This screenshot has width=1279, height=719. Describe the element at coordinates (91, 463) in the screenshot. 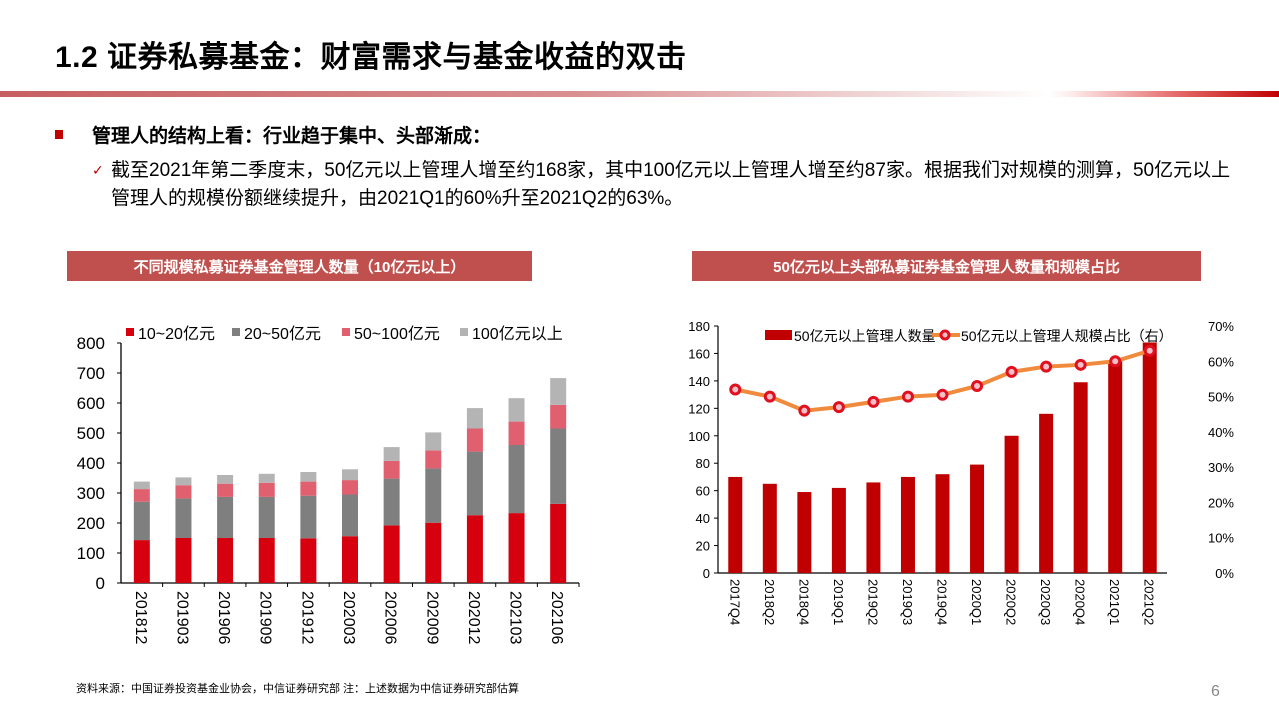

I see `chart1-y-tick-label: 400` at that location.